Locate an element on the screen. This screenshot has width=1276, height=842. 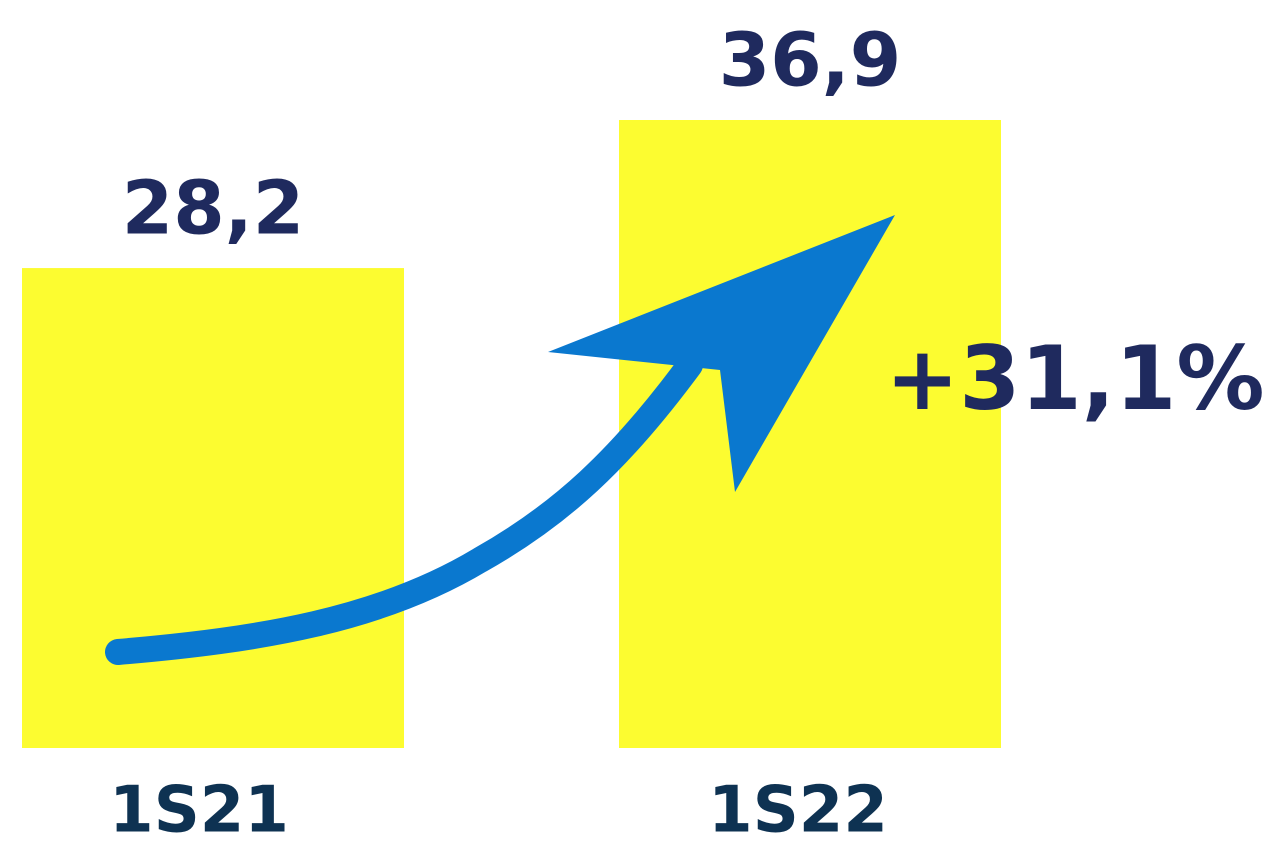
growth-annotation: +31,1% is located at coordinates (1074, 378).